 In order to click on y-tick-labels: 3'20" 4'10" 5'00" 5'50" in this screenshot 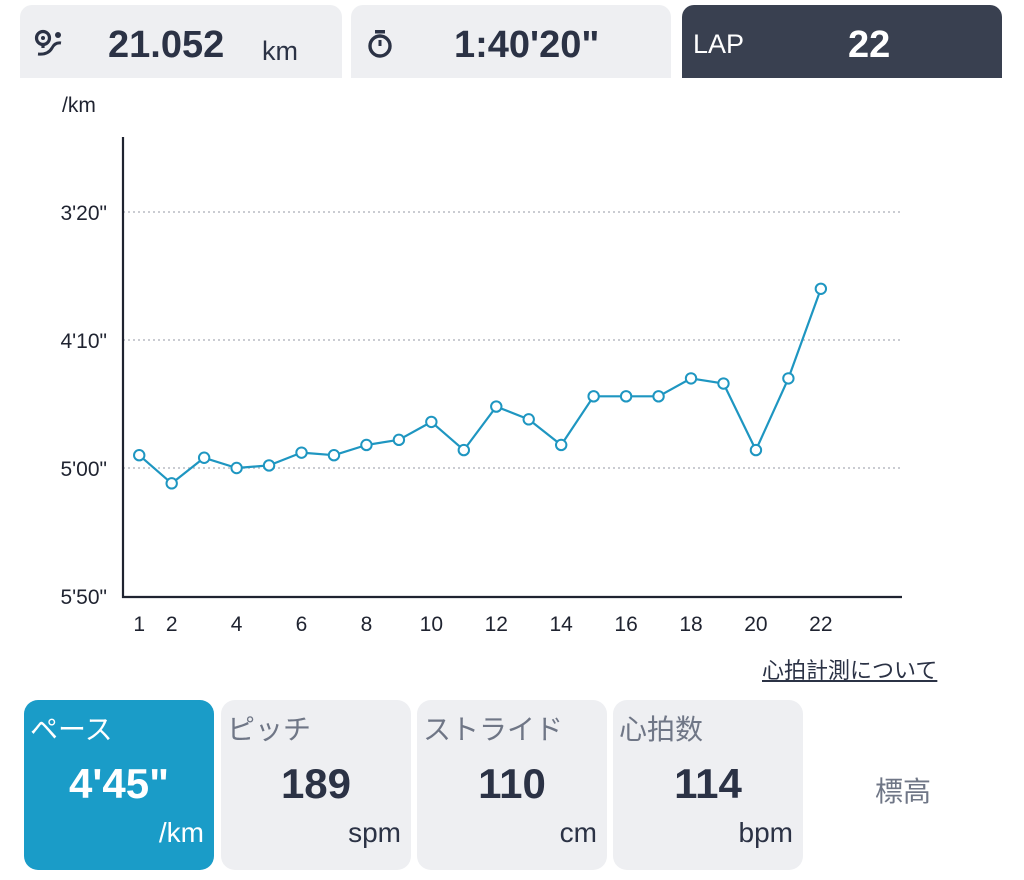, I will do `click(83, 405)`.